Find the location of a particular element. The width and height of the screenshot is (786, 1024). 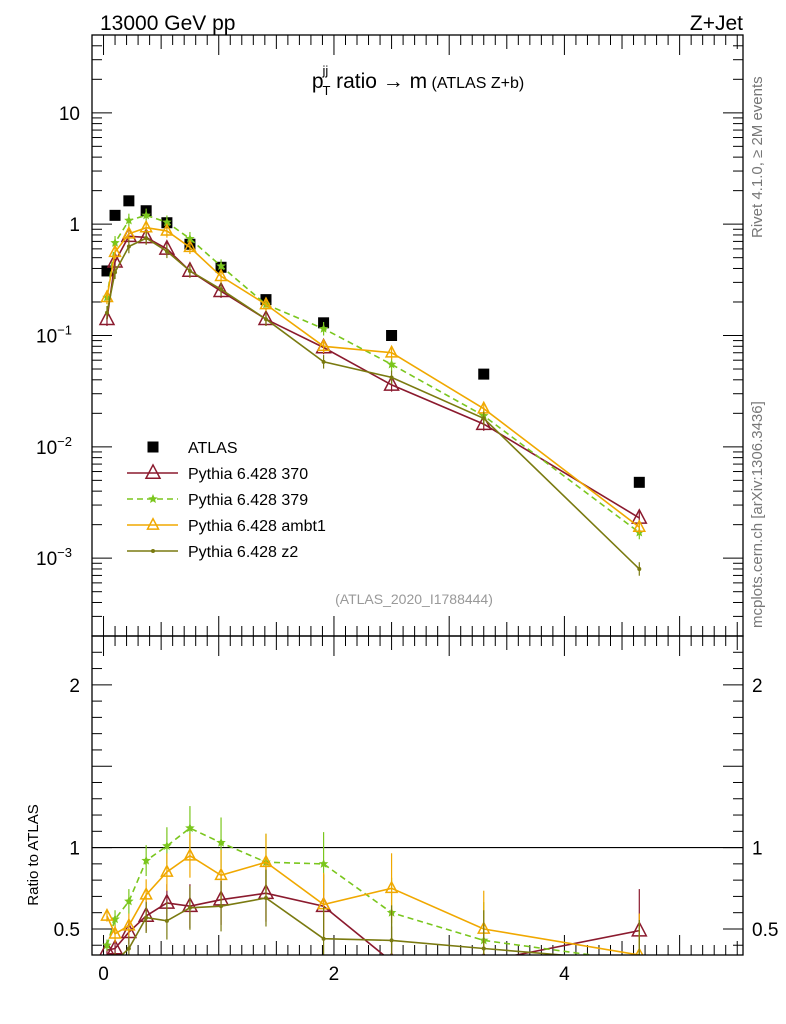

ratio-y-tick-label-left: 0.5 is located at coordinates (67, 930).